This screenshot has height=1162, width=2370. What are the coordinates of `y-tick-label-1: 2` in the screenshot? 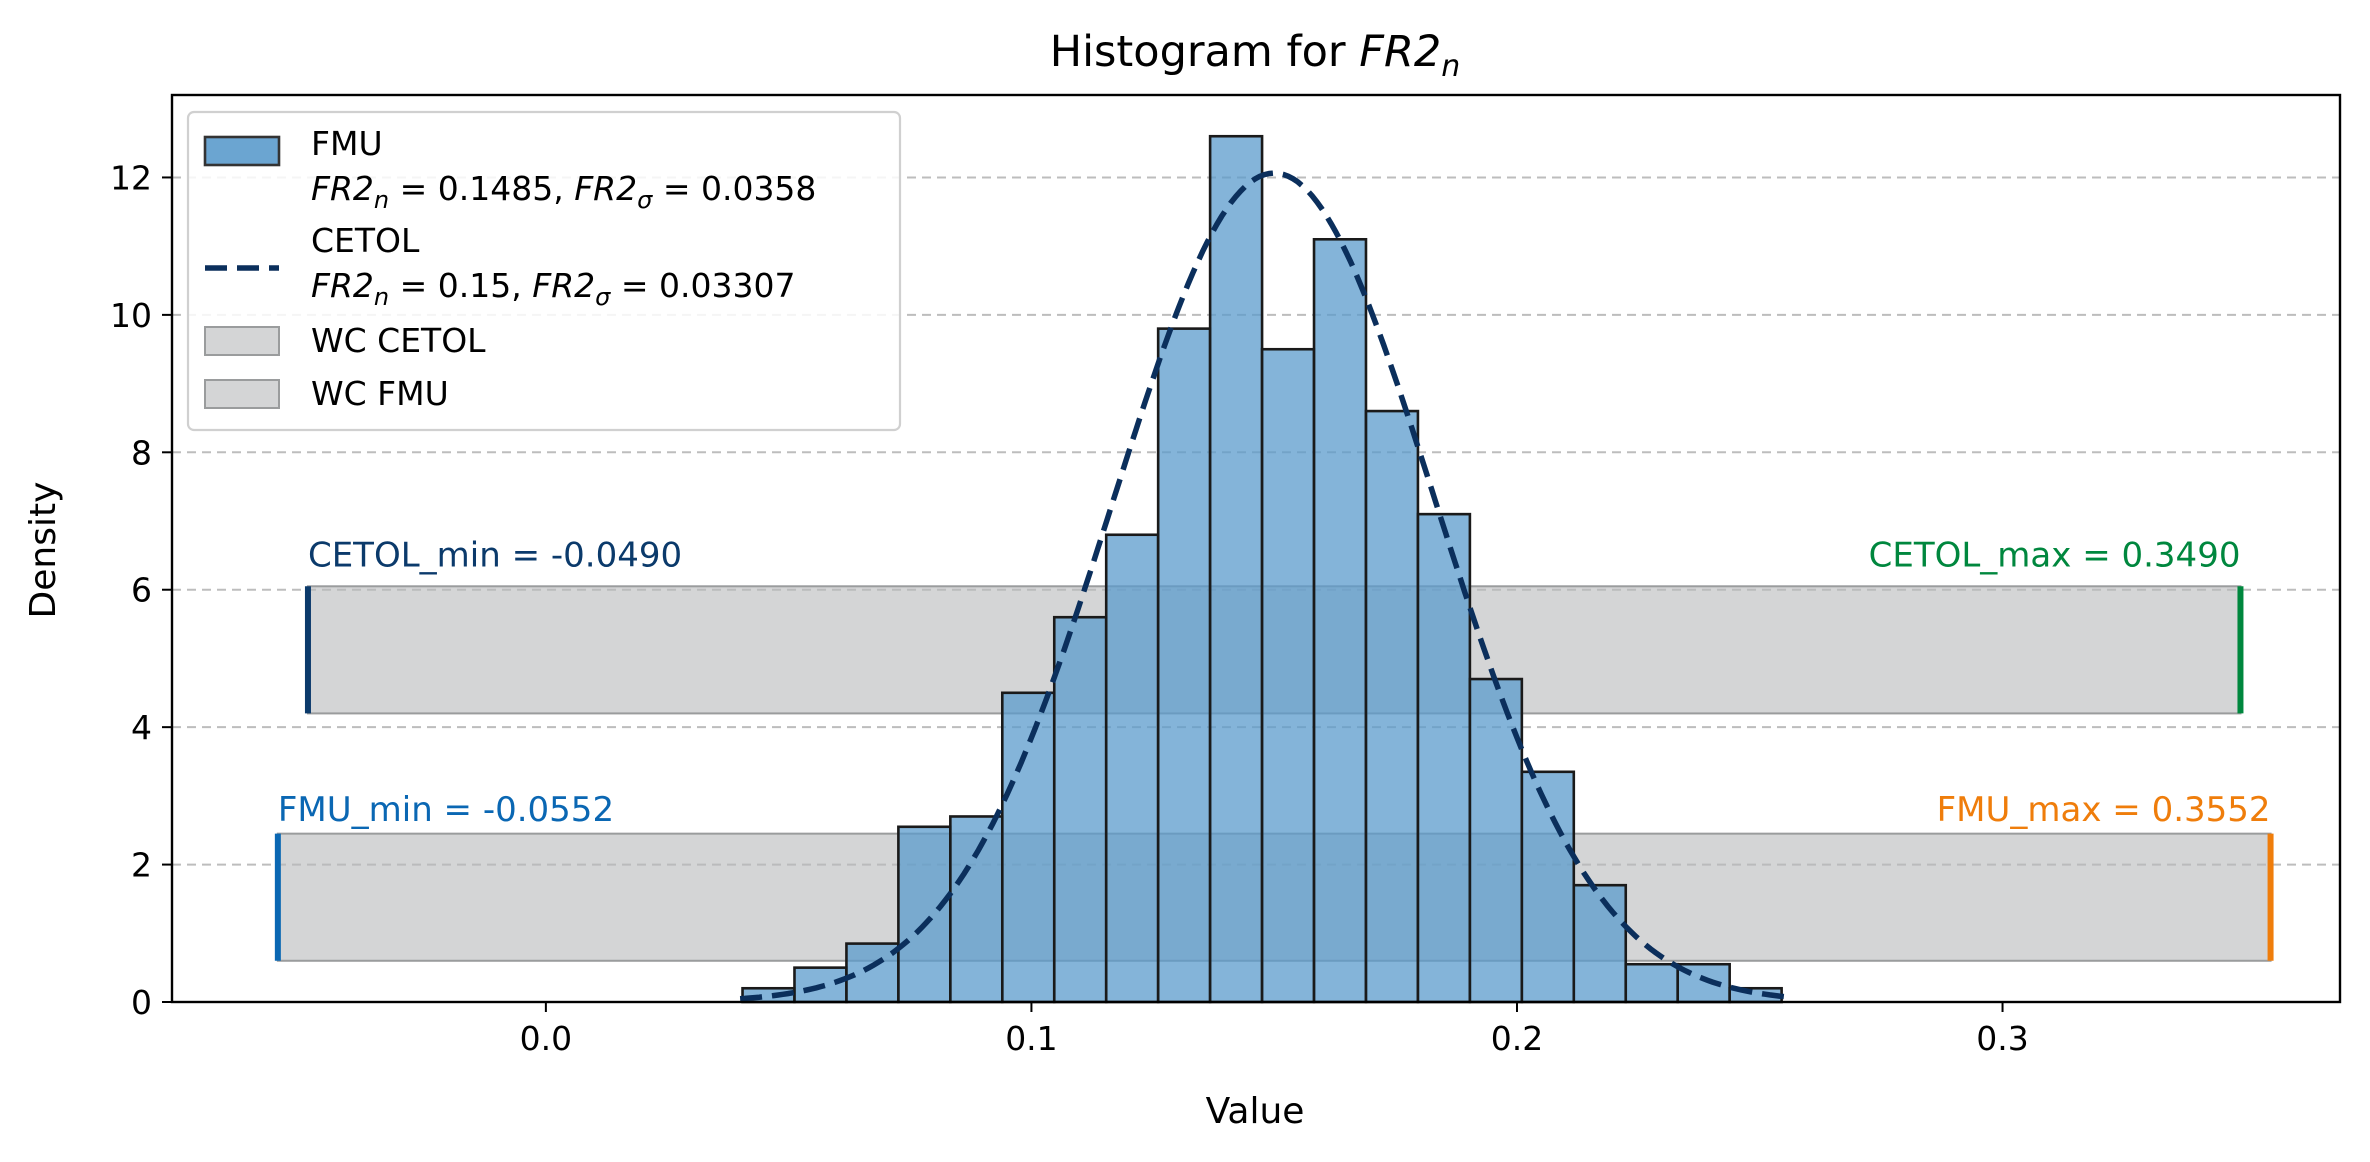 It's located at (141, 865).